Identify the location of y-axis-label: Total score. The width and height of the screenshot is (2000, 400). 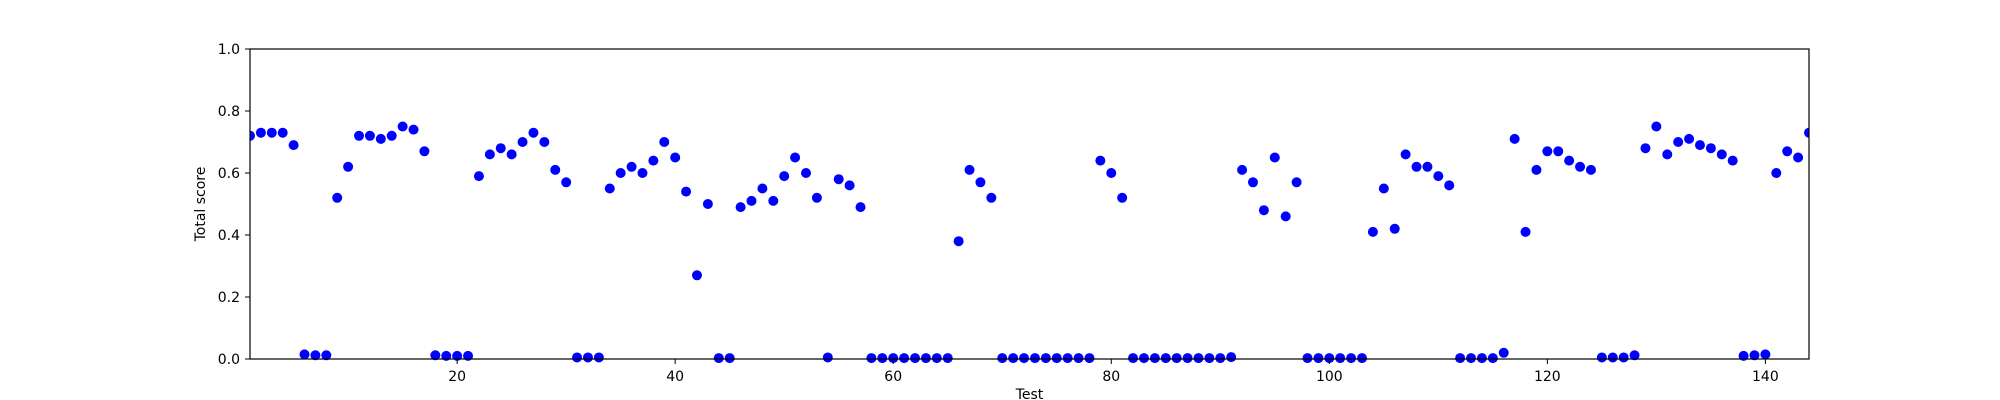
(201, 205).